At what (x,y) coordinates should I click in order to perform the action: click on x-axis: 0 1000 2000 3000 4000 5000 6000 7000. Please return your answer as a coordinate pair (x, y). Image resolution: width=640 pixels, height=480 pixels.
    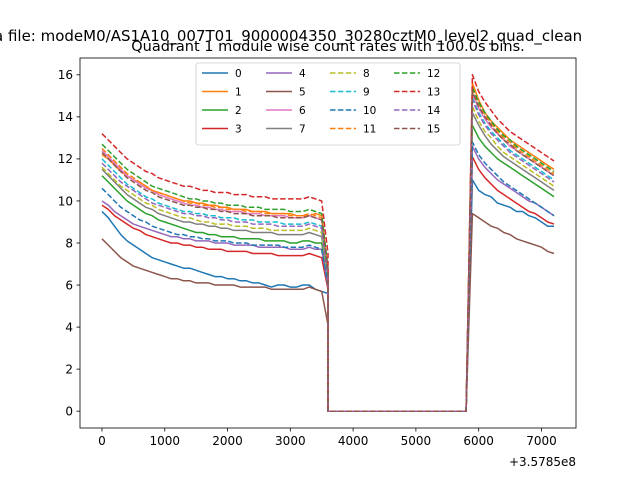
    Looking at the image, I should click on (327, 438).